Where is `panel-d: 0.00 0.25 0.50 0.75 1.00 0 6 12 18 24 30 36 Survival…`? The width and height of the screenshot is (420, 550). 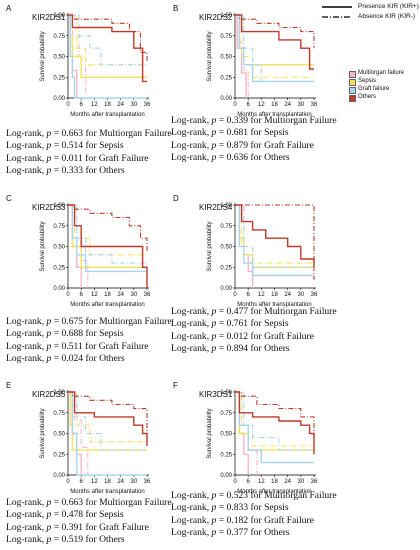
panel-d: 0.00 0.25 0.50 0.75 1.00 0 6 12 18 24 30 36 Survival… is located at coordinates (267, 250).